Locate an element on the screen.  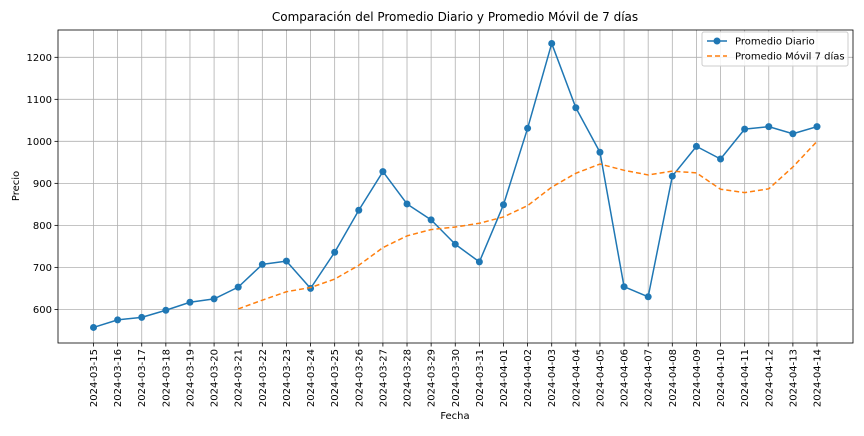
x-tick-label: 2024-03-22 is located at coordinates (263, 378).